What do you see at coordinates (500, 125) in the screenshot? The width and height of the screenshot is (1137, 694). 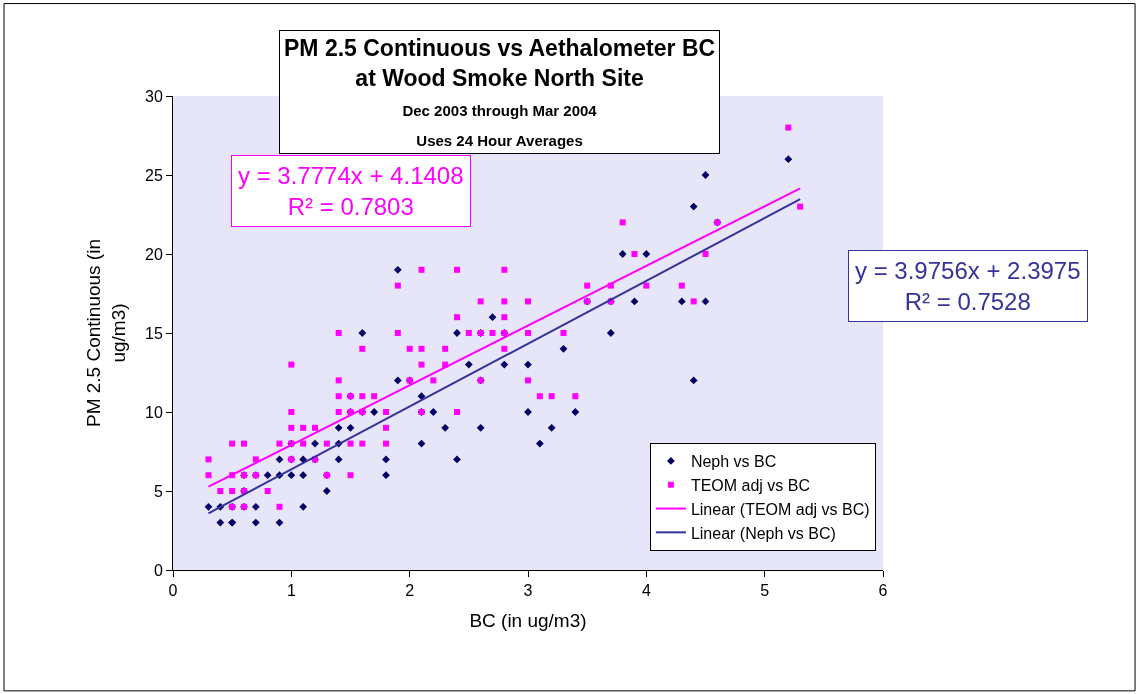 I see `text: Dec 2003 through Mar 2004 Uses 24 Hour Averages` at bounding box center [500, 125].